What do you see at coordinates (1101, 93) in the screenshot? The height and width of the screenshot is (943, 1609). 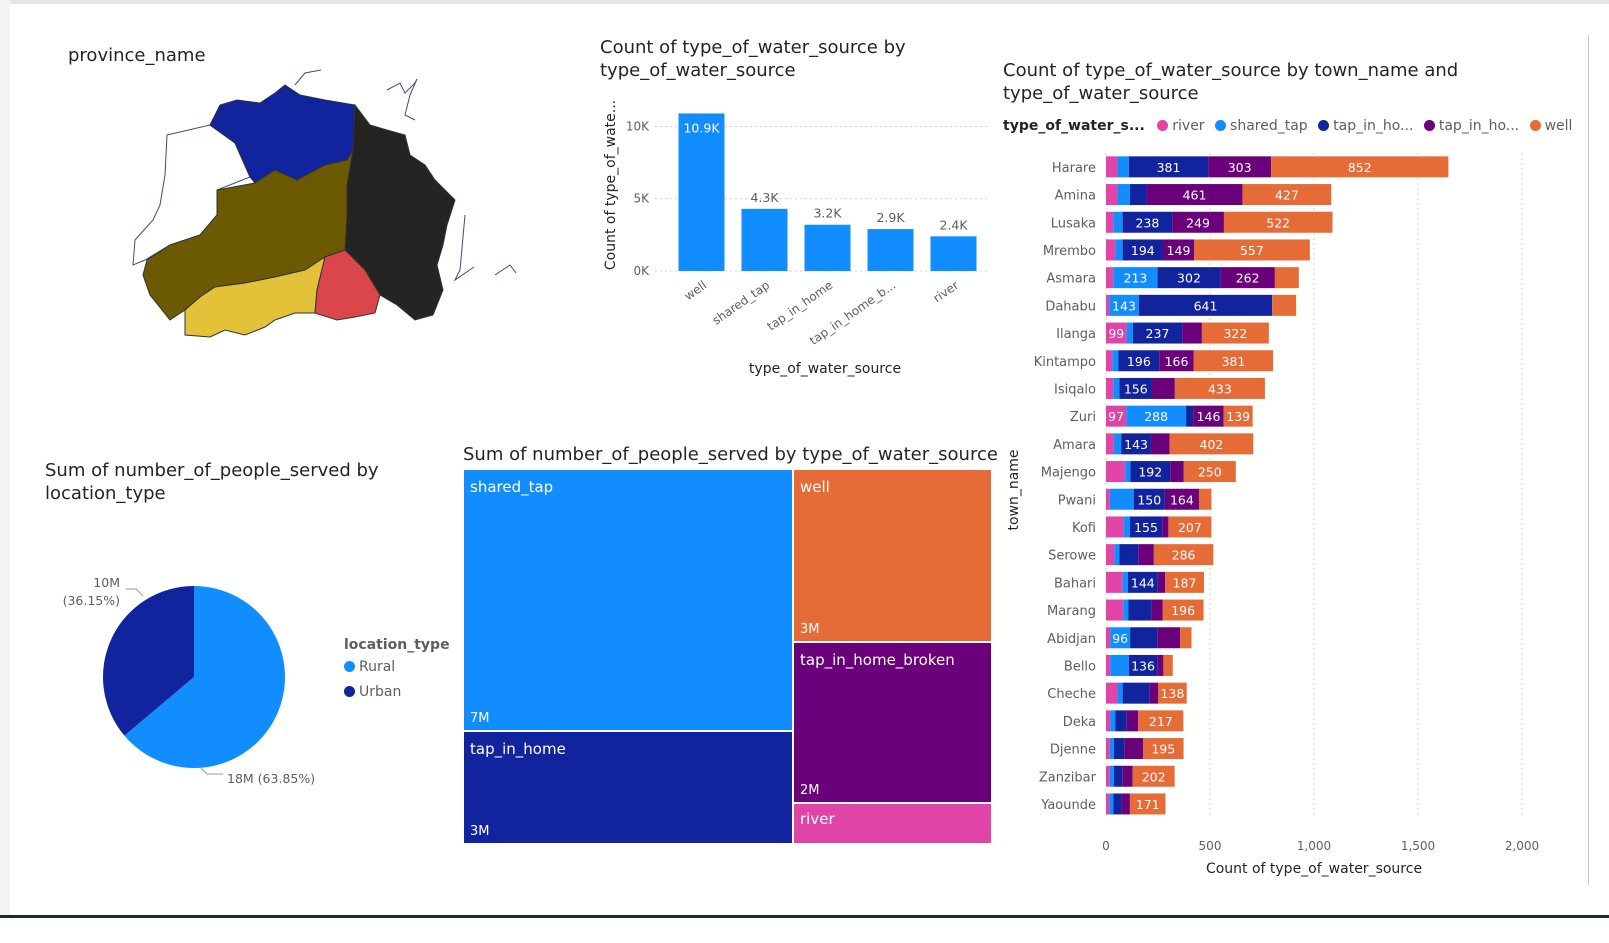 I see `stacked-chart-title-line-2: type_of_water_source` at bounding box center [1101, 93].